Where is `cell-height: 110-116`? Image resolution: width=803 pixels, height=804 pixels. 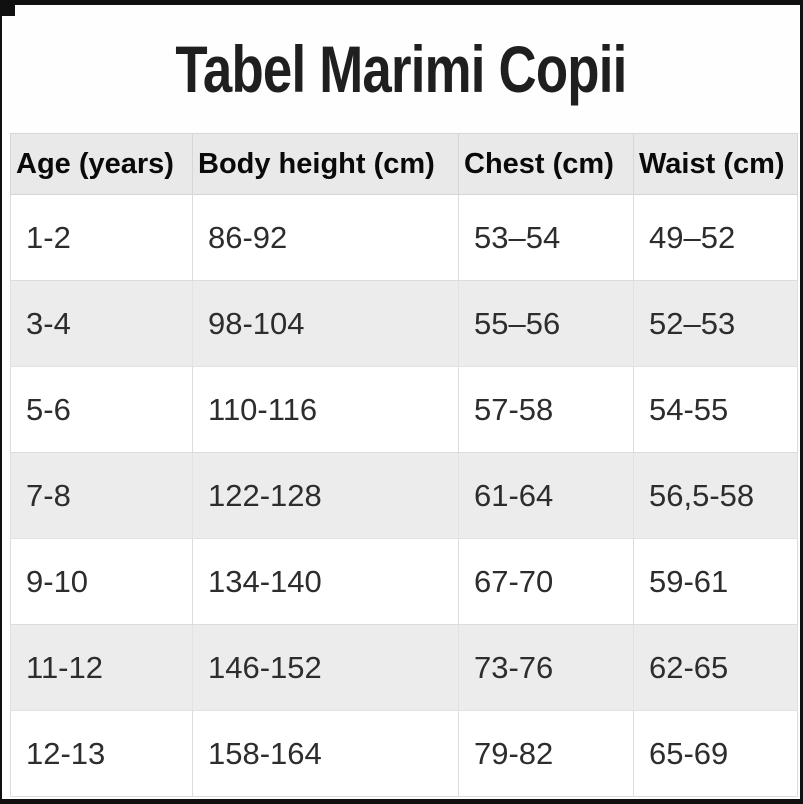
cell-height: 110-116 is located at coordinates (325, 409).